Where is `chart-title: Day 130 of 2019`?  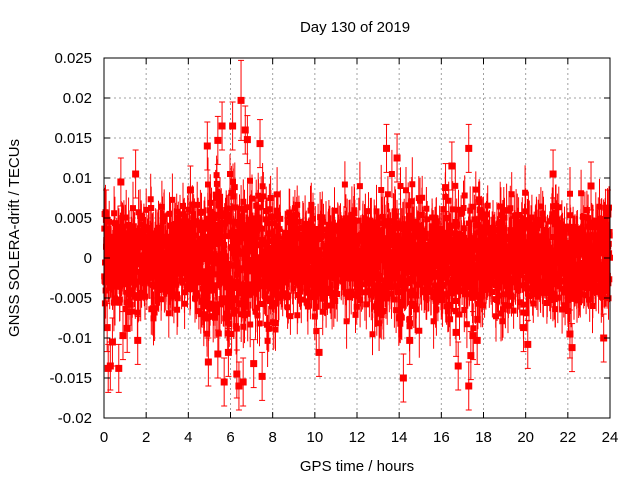 chart-title: Day 130 of 2019 is located at coordinates (355, 27).